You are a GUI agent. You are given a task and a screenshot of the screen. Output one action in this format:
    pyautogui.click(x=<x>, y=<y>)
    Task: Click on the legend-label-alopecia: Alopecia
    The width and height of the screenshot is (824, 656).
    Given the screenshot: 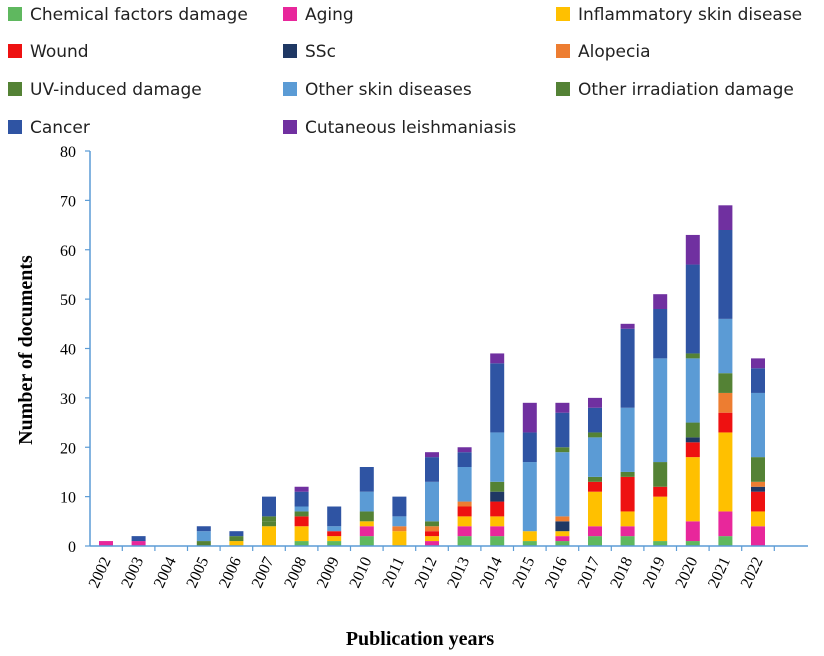 What is the action you would take?
    pyautogui.click(x=614, y=52)
    